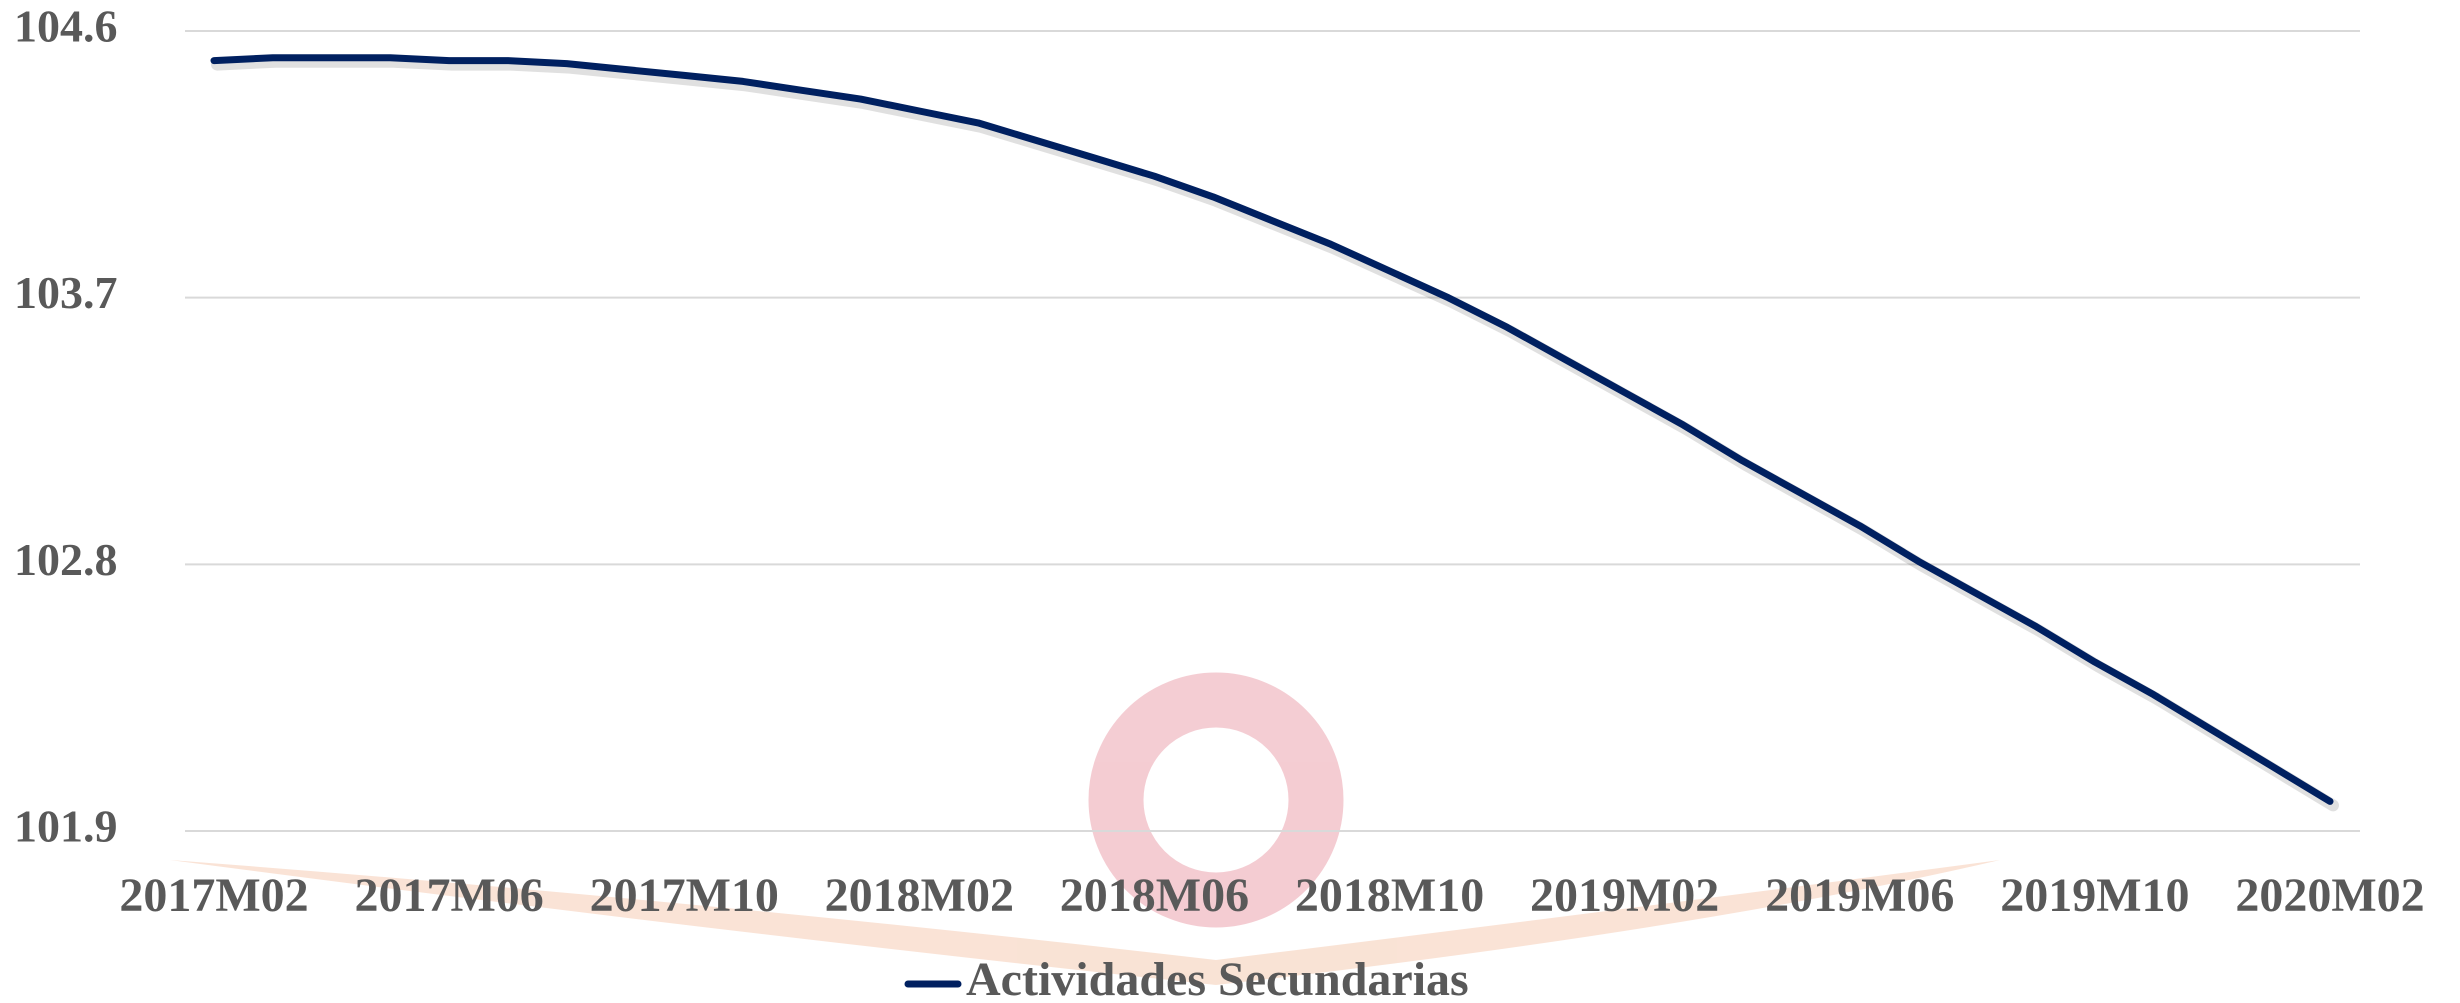 This screenshot has height=1003, width=2460. I want to click on y-tick-label: 103.7, so click(66, 292).